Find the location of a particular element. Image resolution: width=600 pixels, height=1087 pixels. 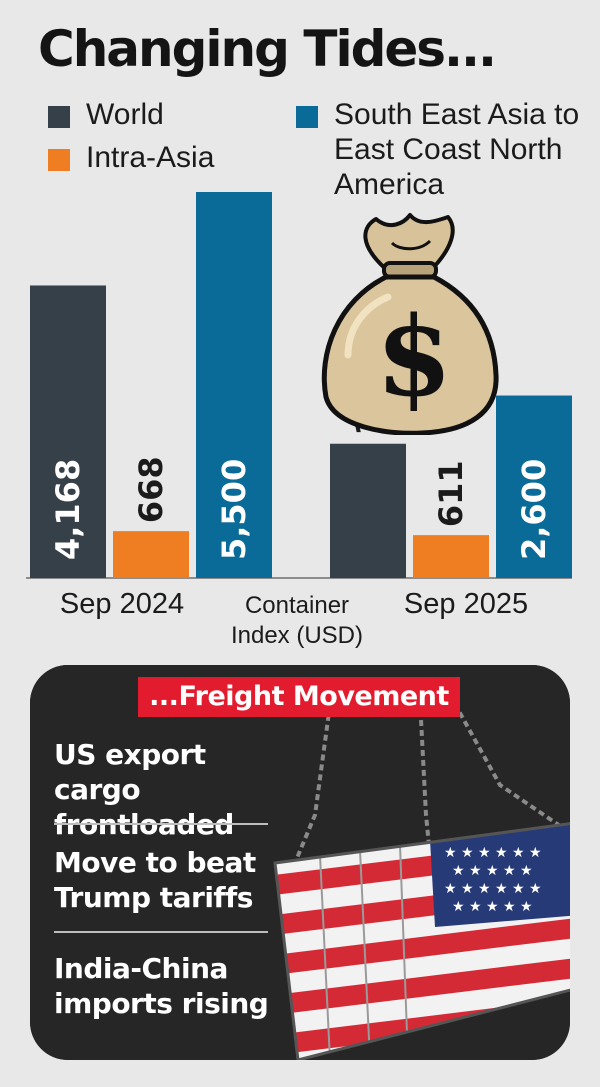

freight-point: US export cargo frontloaded is located at coordinates (144, 789).